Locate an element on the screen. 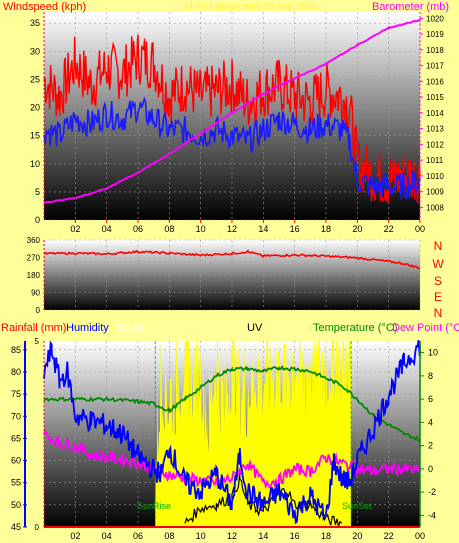  temperature-x-tick-label: 20 is located at coordinates (357, 536).